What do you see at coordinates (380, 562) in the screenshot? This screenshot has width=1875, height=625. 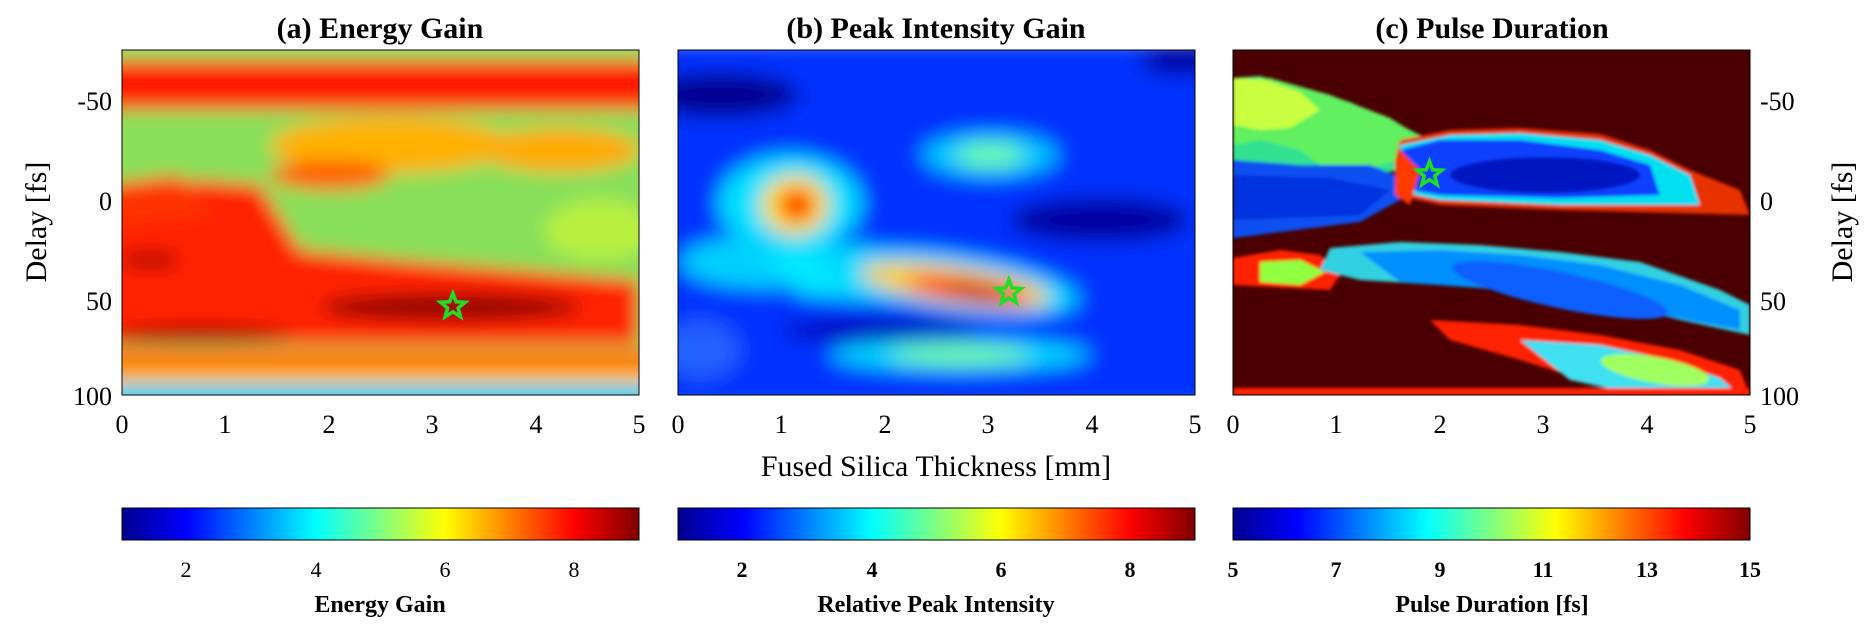 I see `colorbar-energy-gain: 2 4 6 8 Energy Gain` at bounding box center [380, 562].